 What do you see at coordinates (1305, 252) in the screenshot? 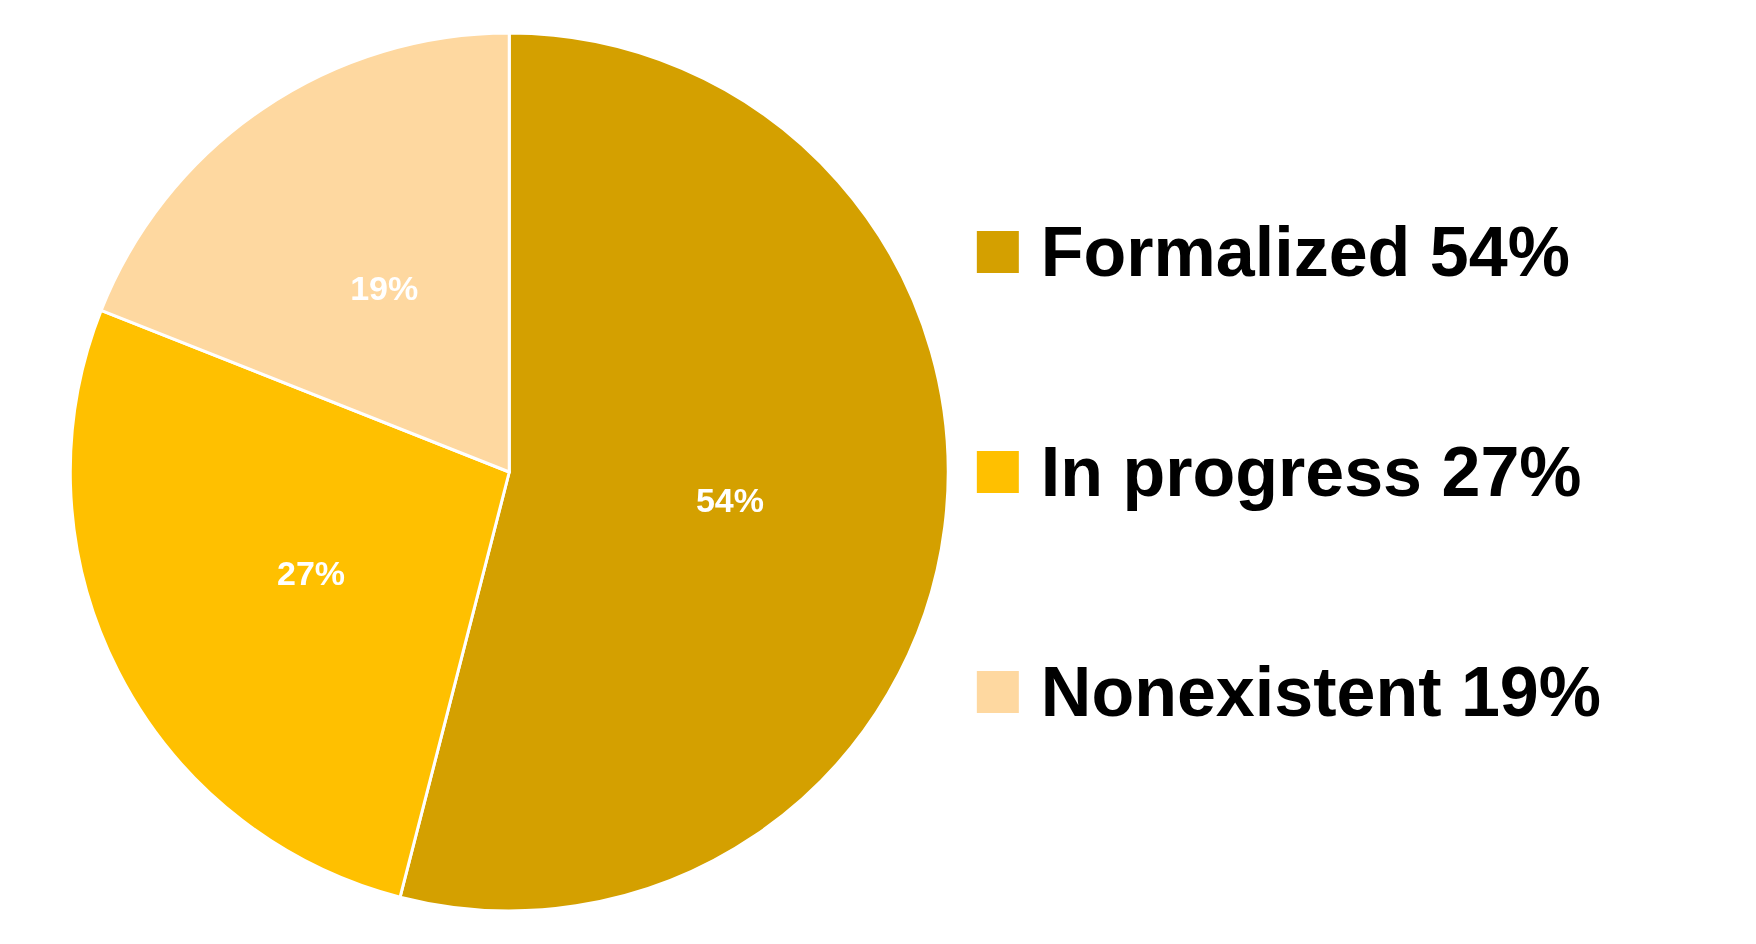
I see `legend-label: Formalized 54%` at bounding box center [1305, 252].